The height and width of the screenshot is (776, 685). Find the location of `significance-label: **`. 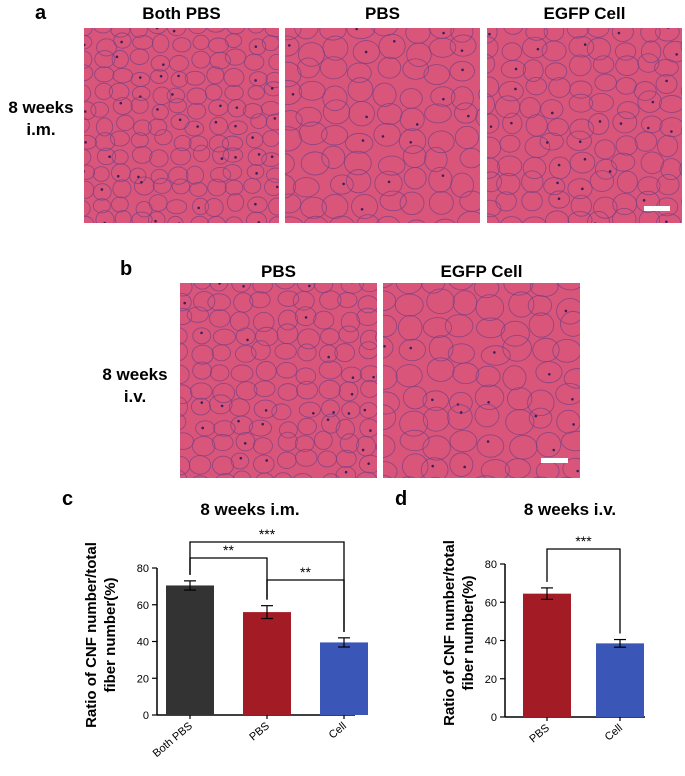

significance-label: ** is located at coordinates (305, 572).